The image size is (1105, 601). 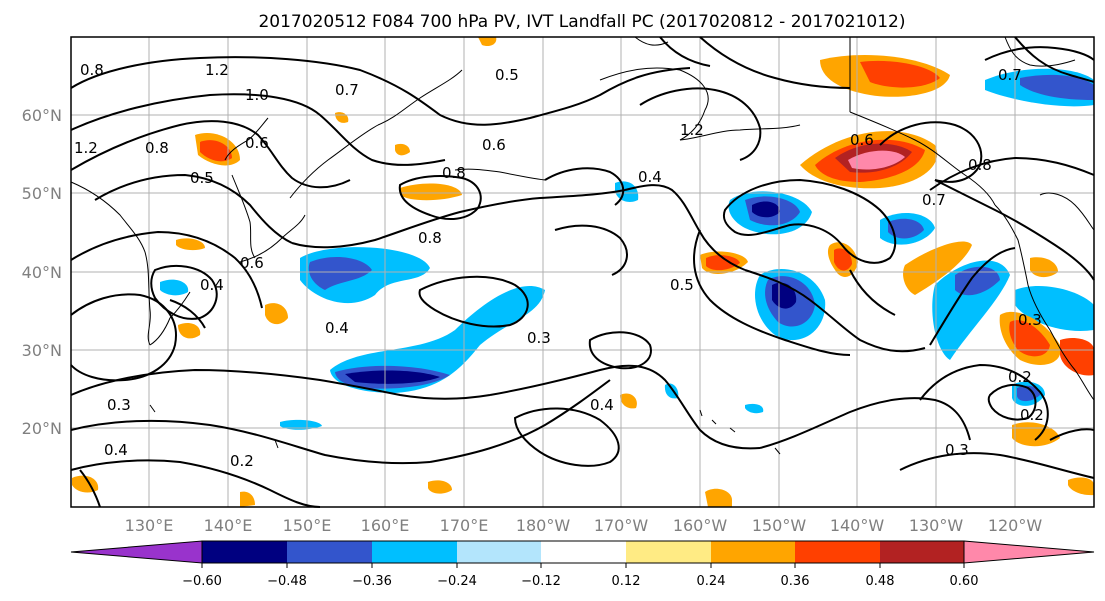 What do you see at coordinates (42, 115) in the screenshot?
I see `lat-label: 60°N` at bounding box center [42, 115].